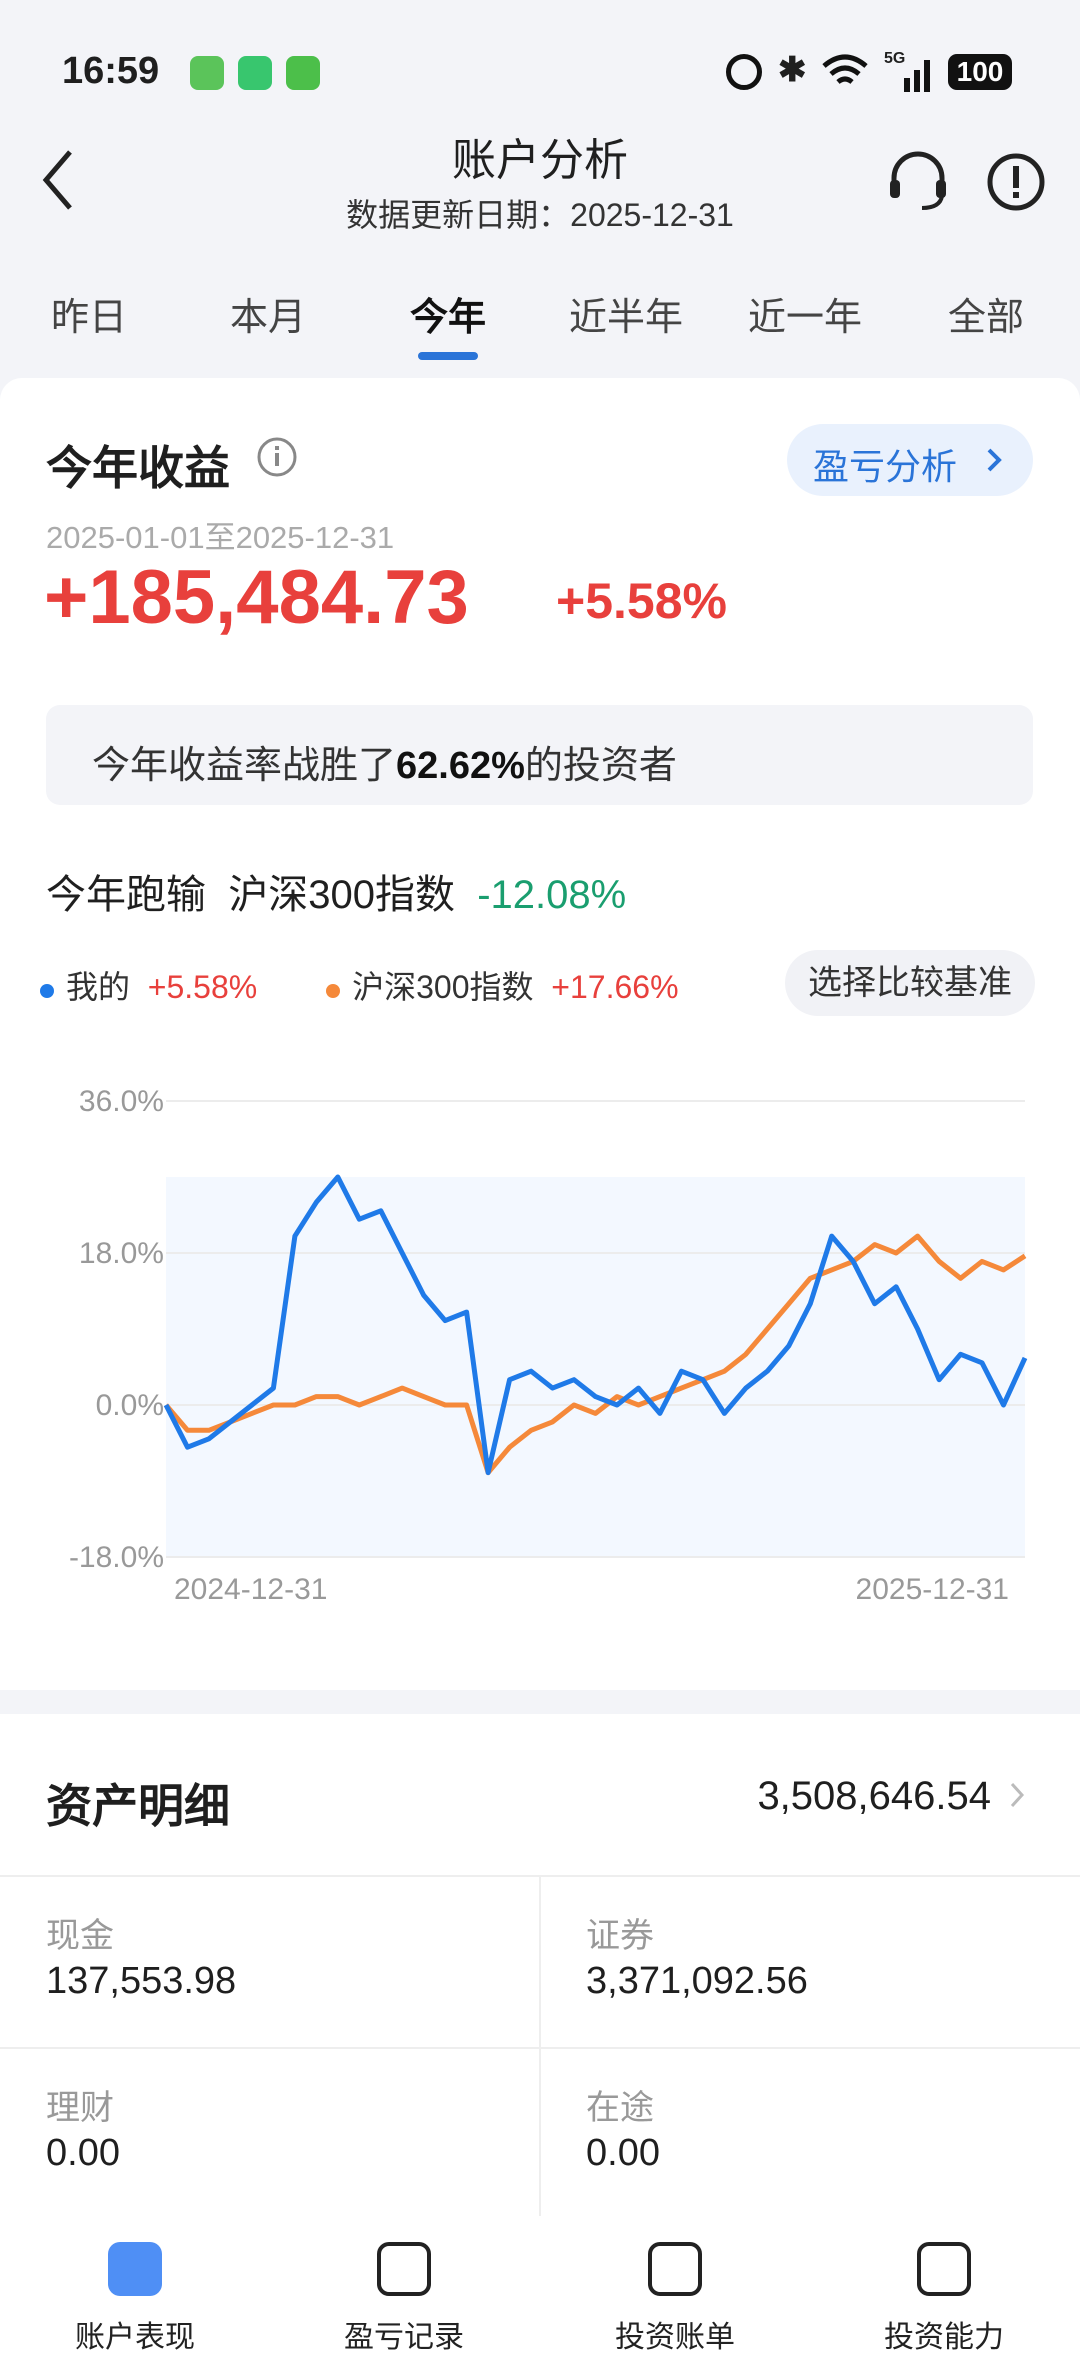 The height and width of the screenshot is (2372, 1080). I want to click on wifi-icon, so click(845, 69).